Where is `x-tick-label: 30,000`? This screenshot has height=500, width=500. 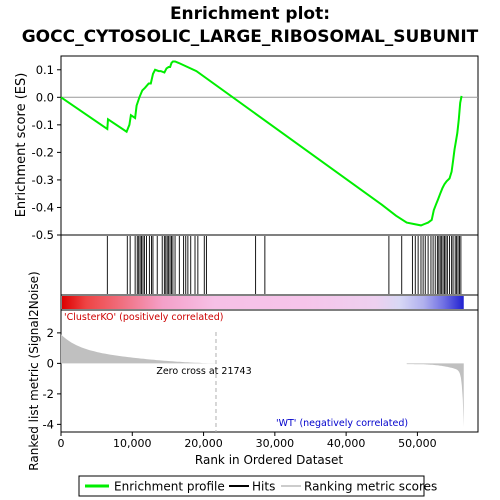 x-tick-label: 30,000 is located at coordinates (275, 443).